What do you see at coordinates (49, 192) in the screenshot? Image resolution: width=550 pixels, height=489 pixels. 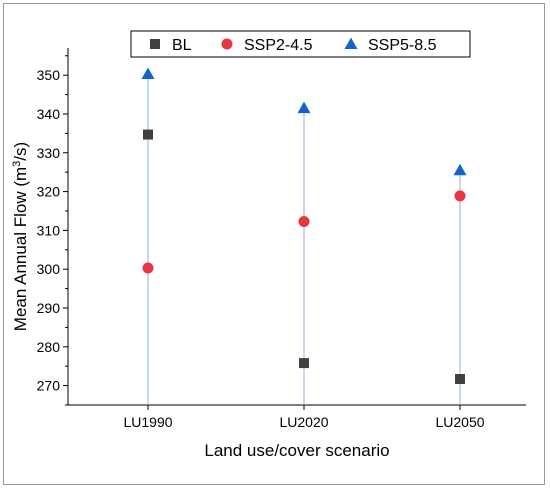 I see `y-tick-label: 320` at bounding box center [49, 192].